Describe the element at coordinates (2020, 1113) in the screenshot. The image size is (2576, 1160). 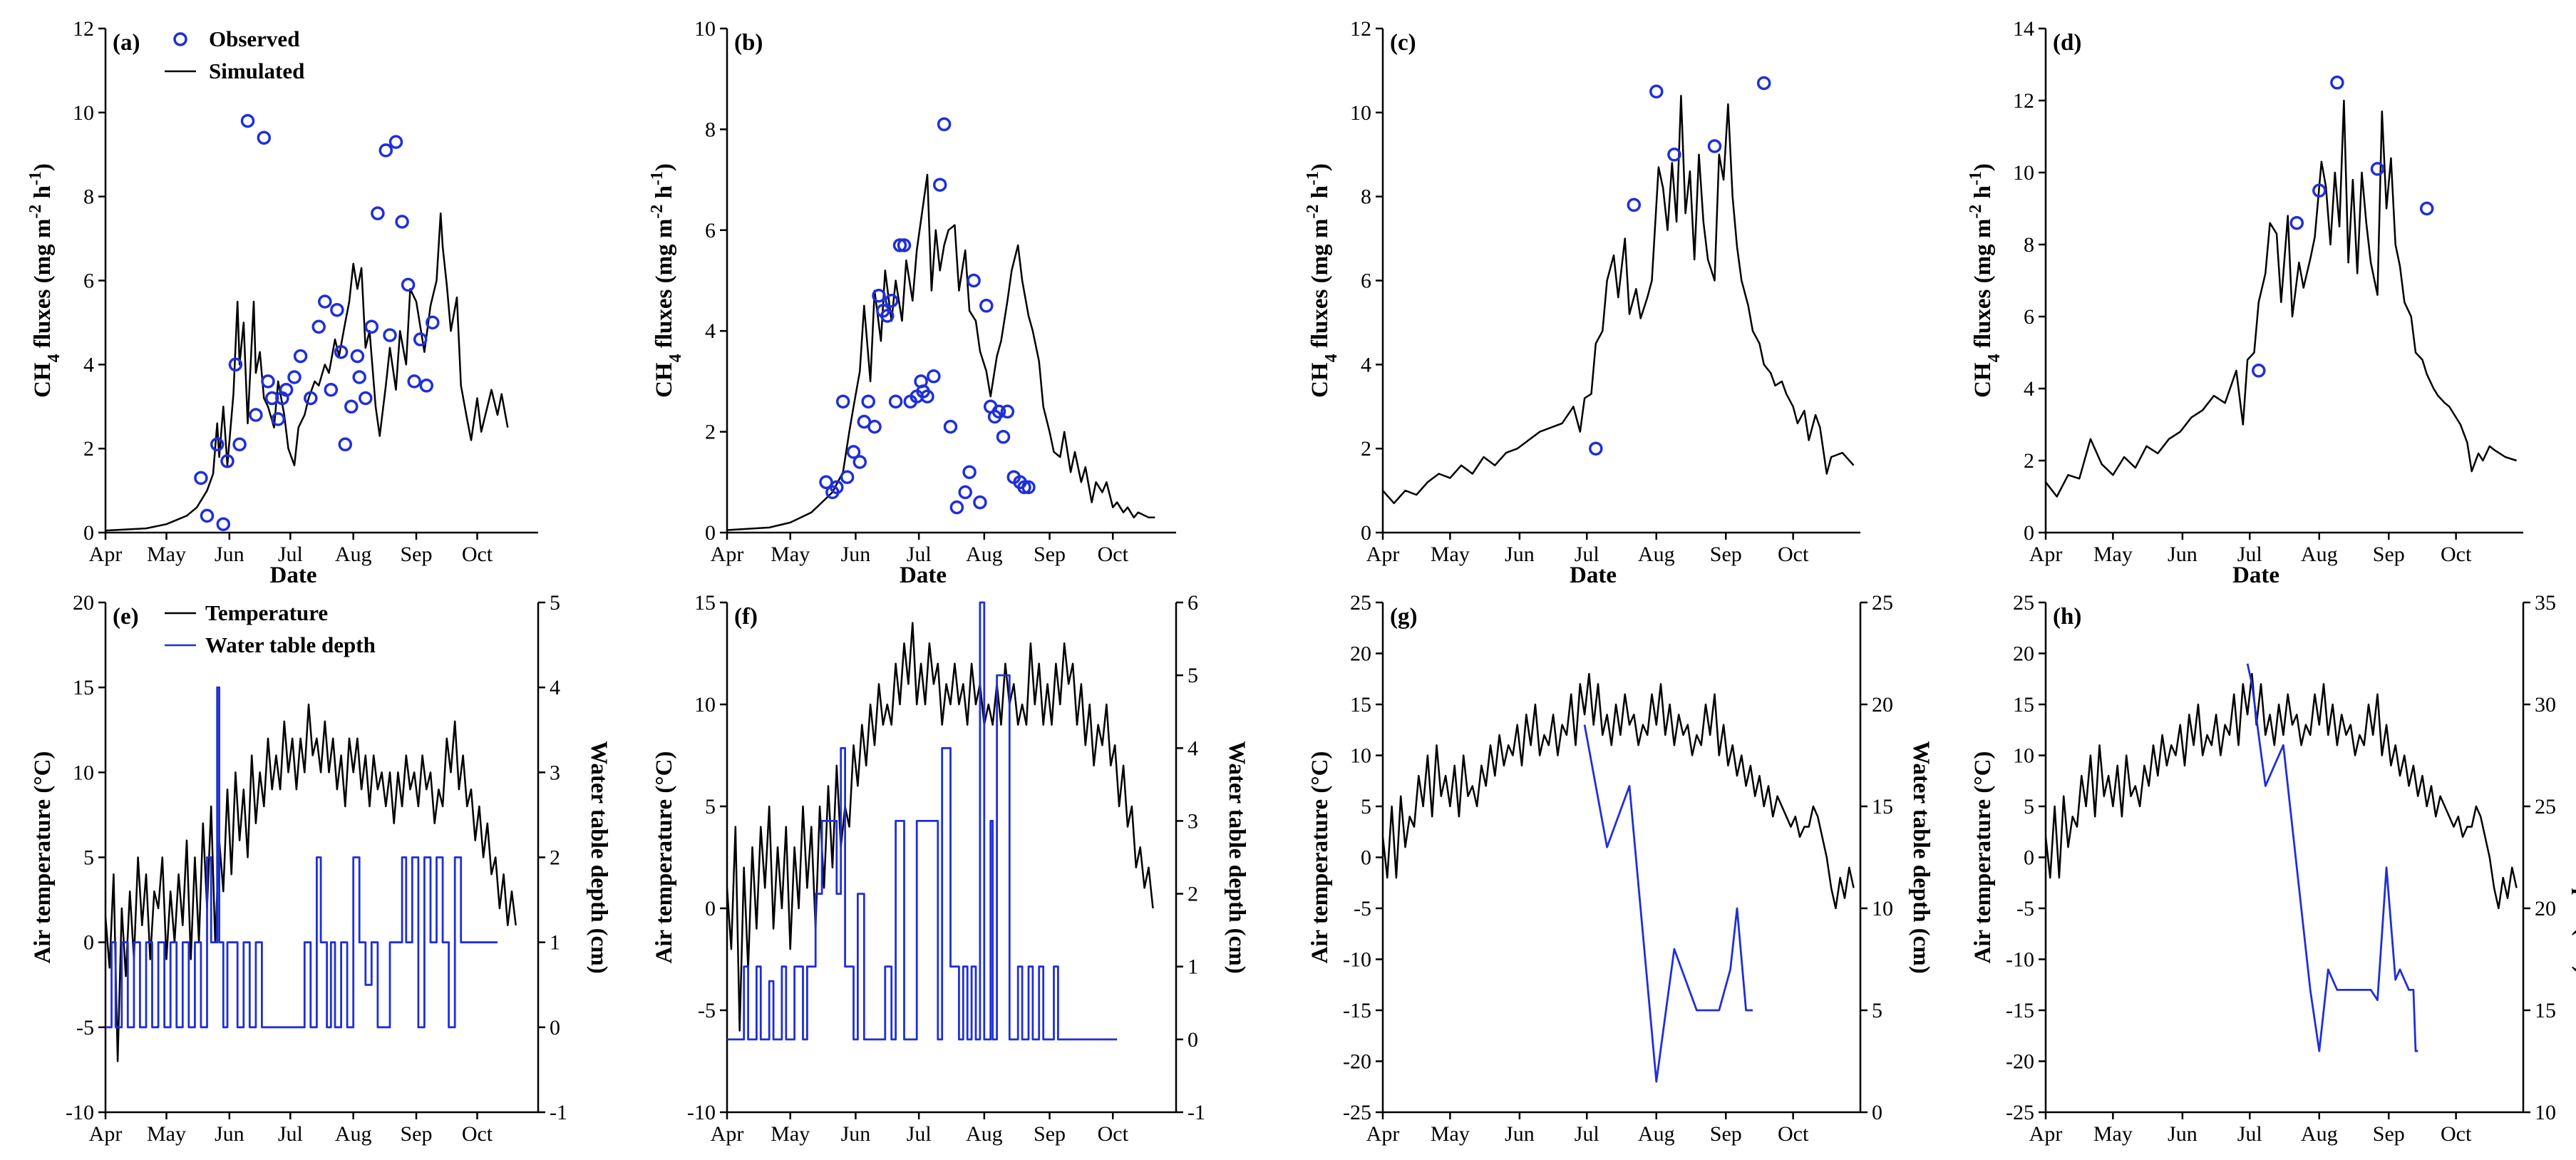
I see `y-tick-label: -25` at that location.